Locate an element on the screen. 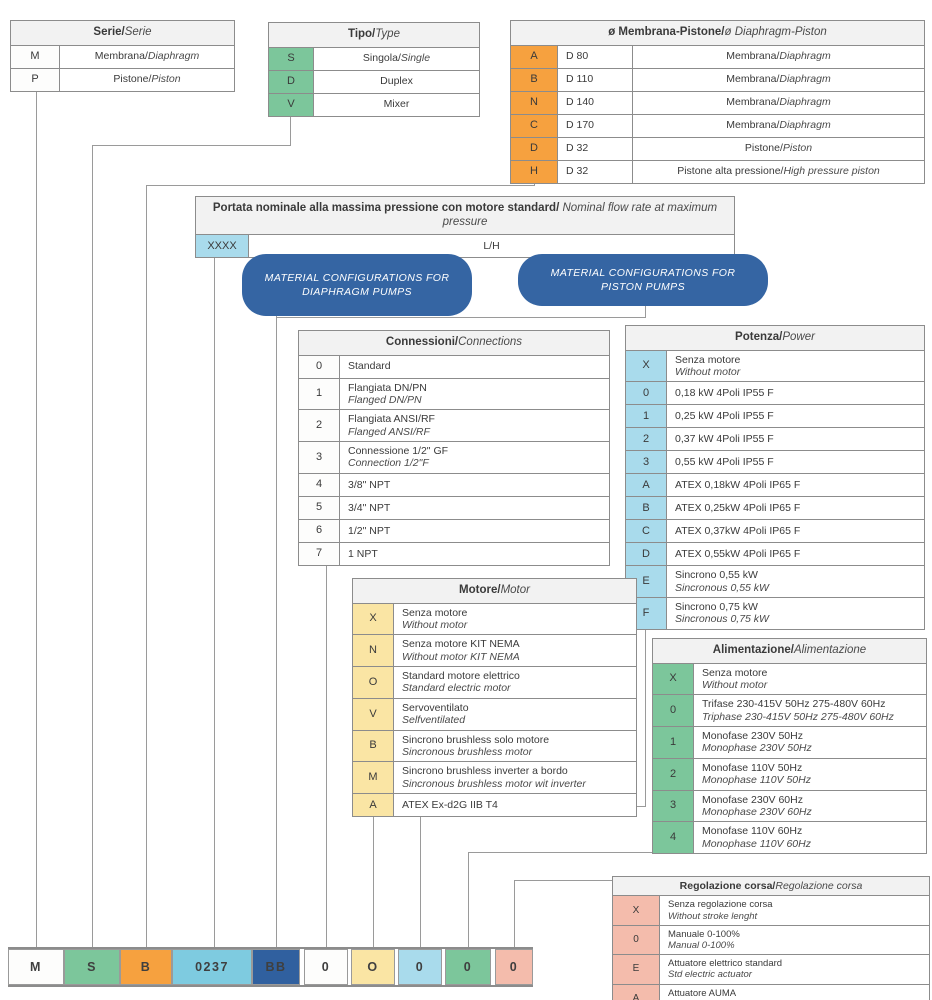  description-cell: ATEX 0,55kW 4Poli IP65 F is located at coordinates (795, 554).